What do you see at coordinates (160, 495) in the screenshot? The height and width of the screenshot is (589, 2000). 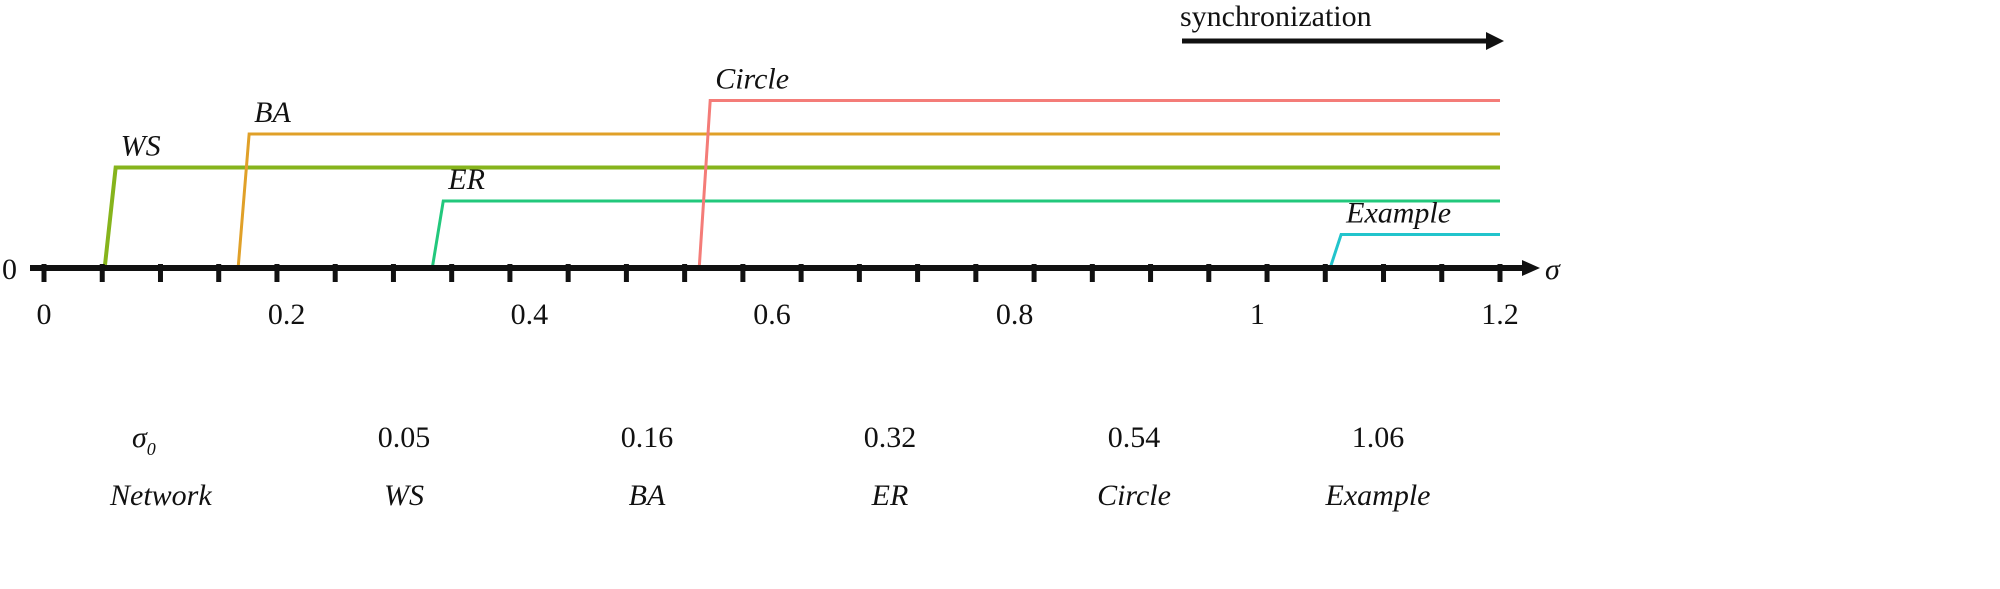 I see `network-header: Network` at bounding box center [160, 495].